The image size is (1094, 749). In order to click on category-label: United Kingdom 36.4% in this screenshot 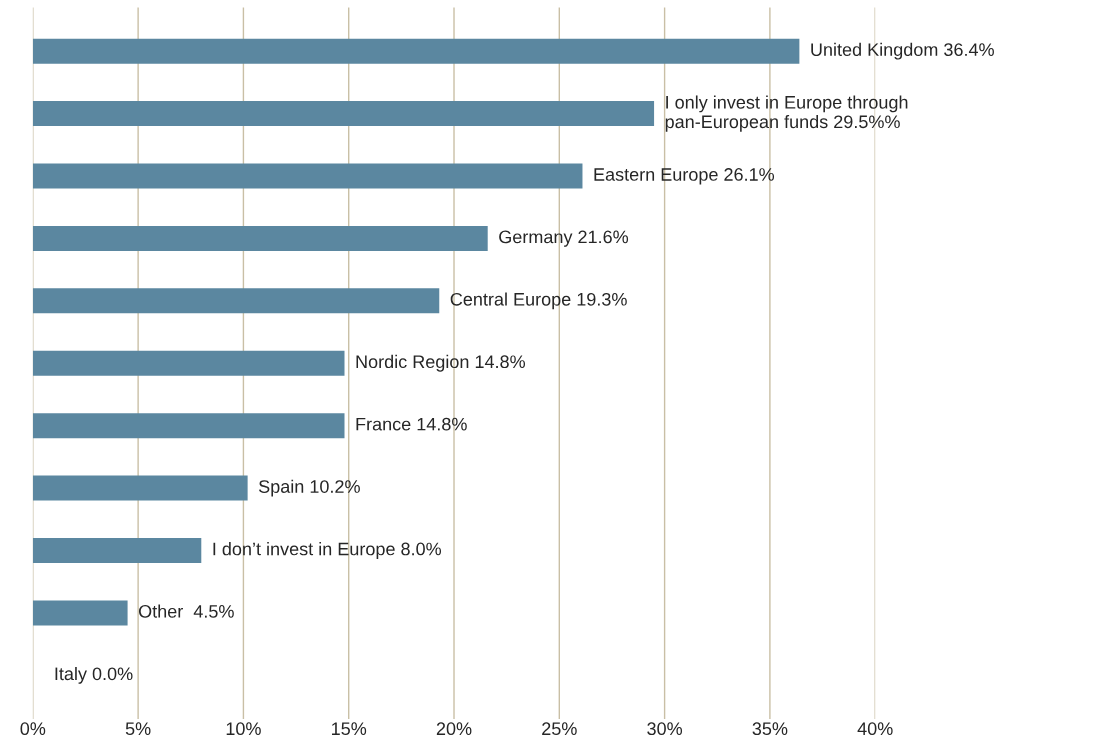, I will do `click(902, 51)`.